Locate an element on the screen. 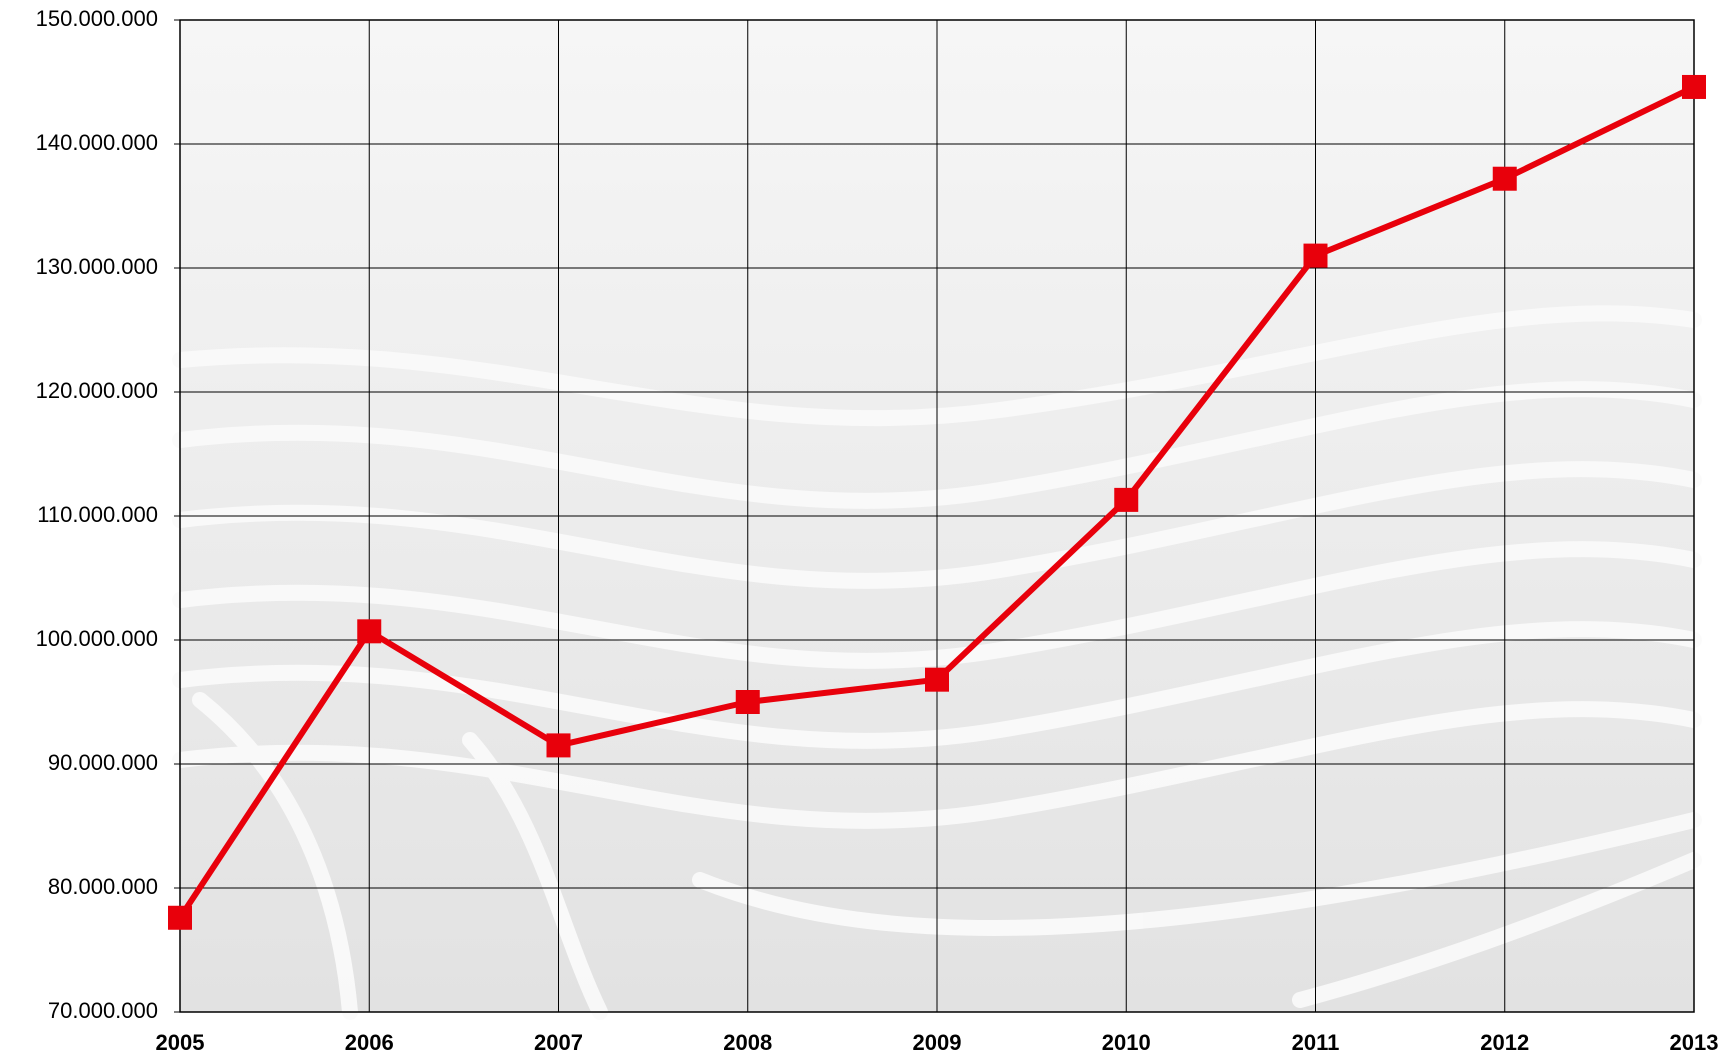  y-tick-label: 110.000.000 is located at coordinates (97, 514).